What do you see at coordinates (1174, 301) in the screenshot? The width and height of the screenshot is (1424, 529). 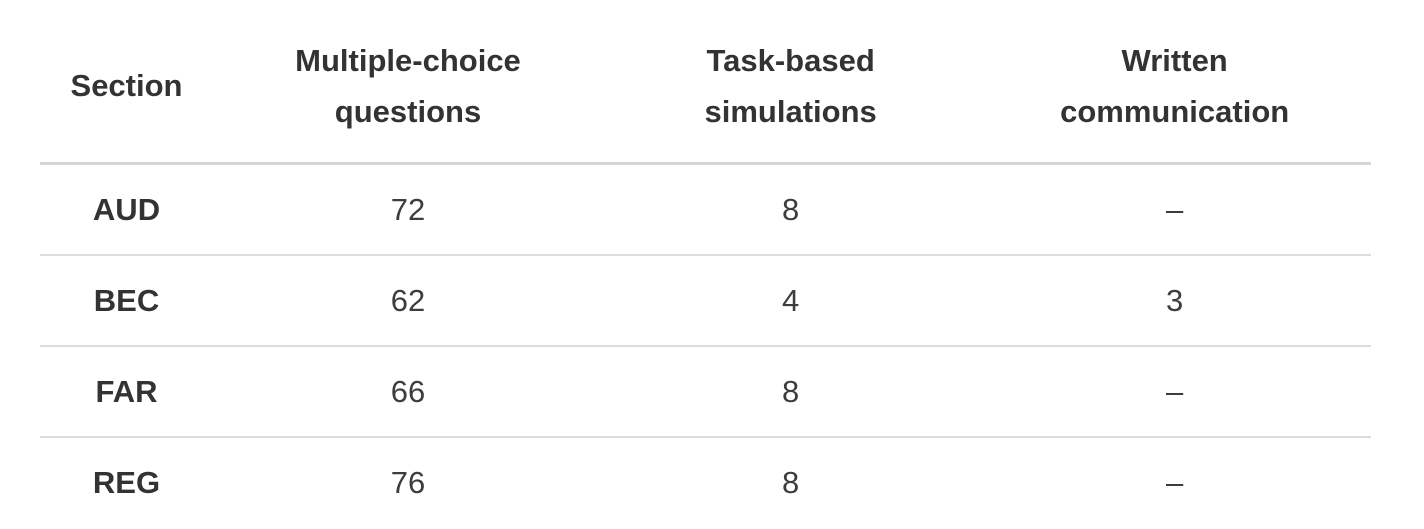 I see `cell-value: 3` at bounding box center [1174, 301].